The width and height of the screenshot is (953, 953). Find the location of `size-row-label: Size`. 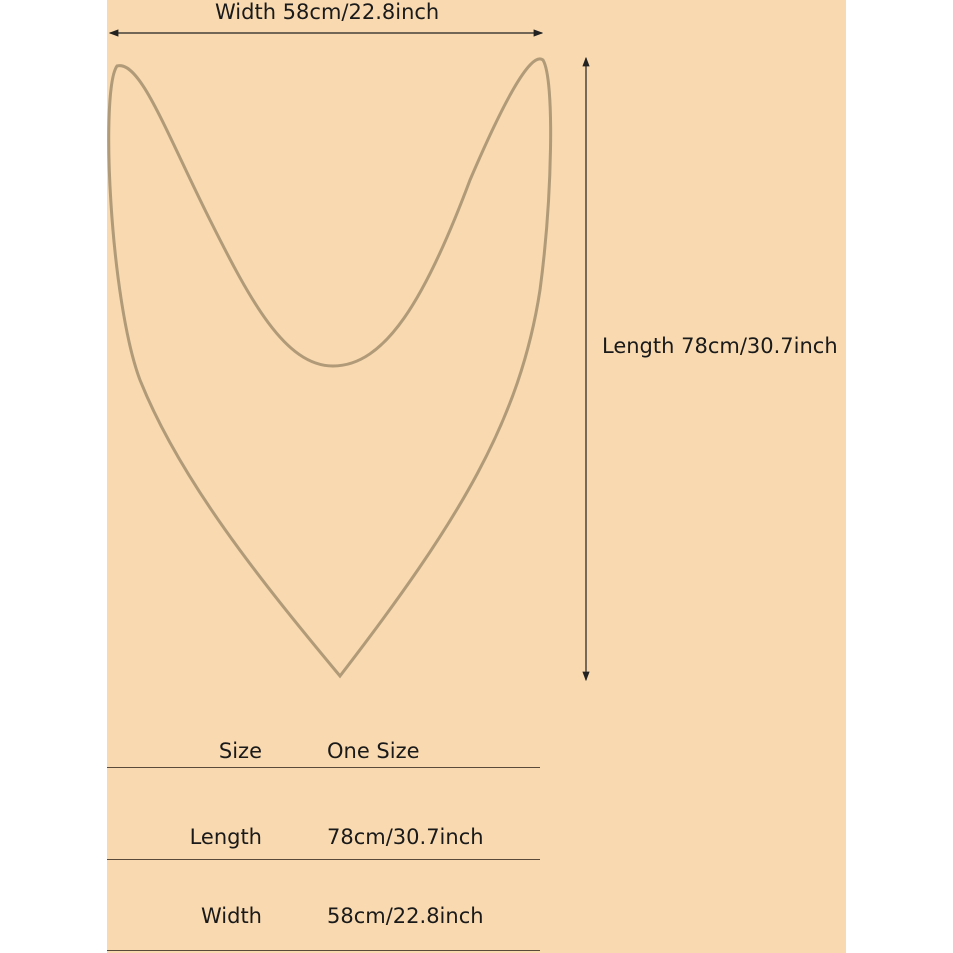

size-row-label: Size is located at coordinates (240, 751).